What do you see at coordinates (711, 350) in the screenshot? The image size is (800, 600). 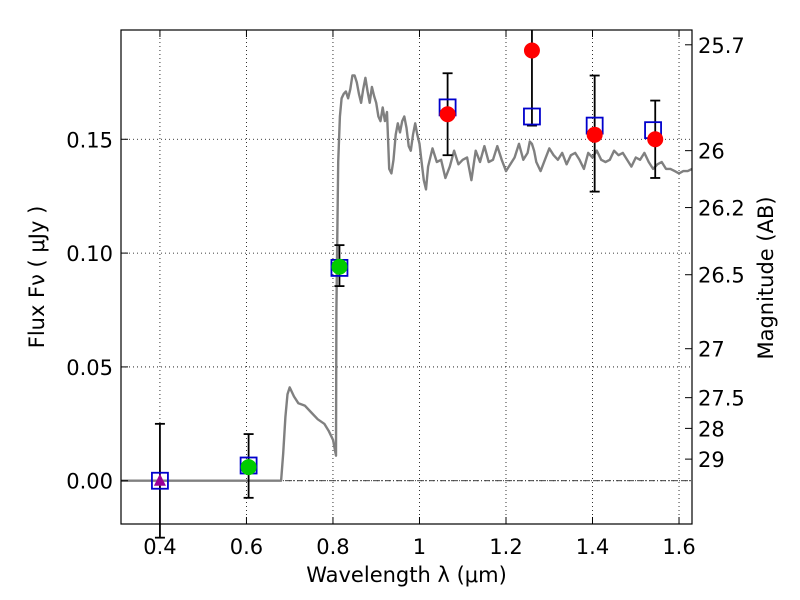 I see `magnitude-tick-label: 27` at bounding box center [711, 350].